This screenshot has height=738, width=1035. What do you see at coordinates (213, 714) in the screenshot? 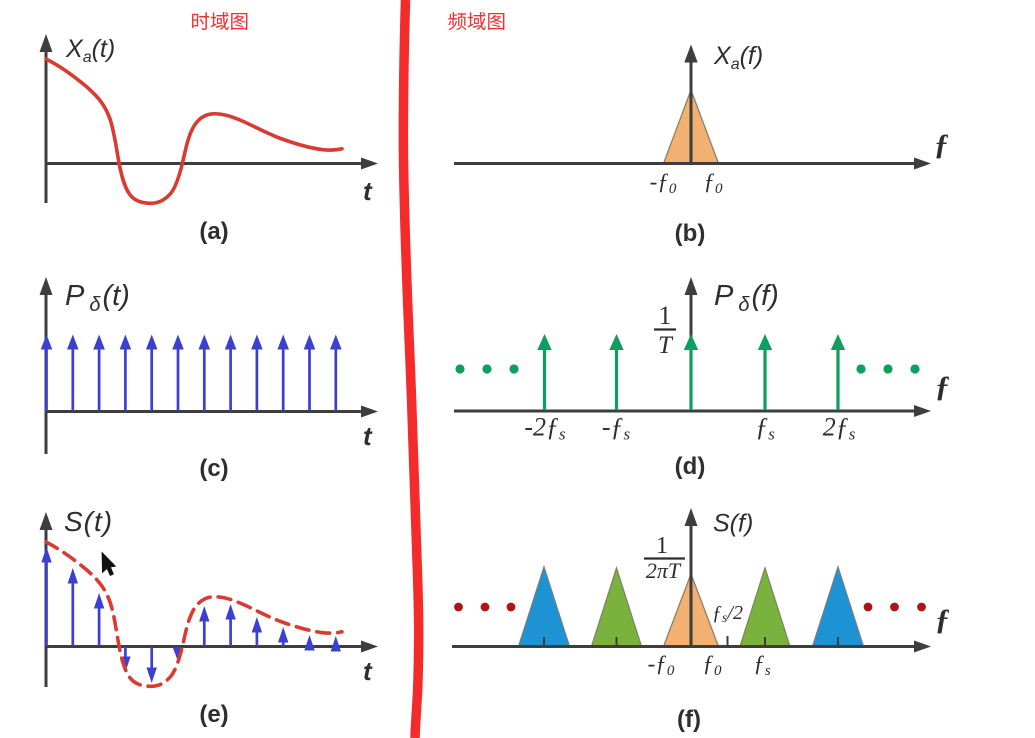
I see `svg-text: (e)` at bounding box center [213, 714].